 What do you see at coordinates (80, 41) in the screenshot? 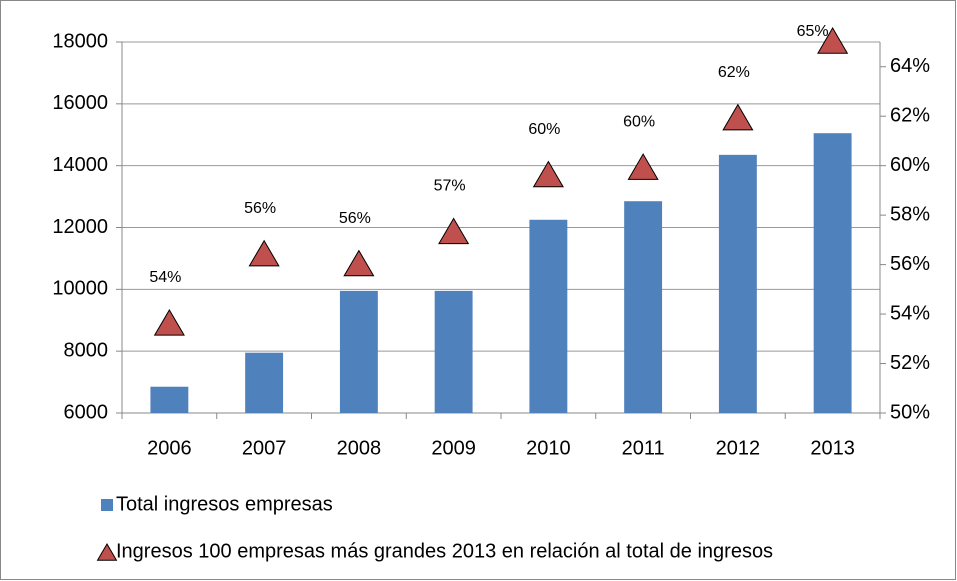
I see `y-tick-label: 18000` at bounding box center [80, 41].